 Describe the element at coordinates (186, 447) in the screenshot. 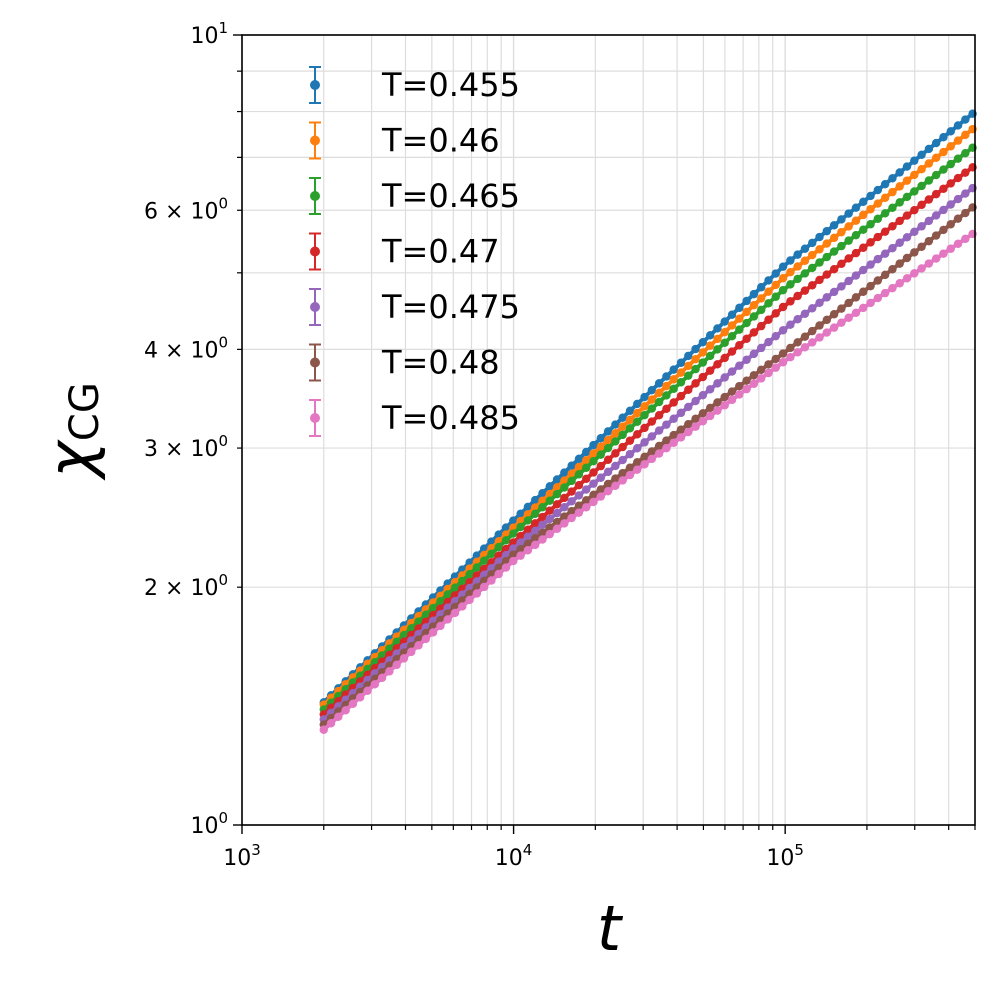

I see `y-minor-tick-label: 3 × 100` at that location.